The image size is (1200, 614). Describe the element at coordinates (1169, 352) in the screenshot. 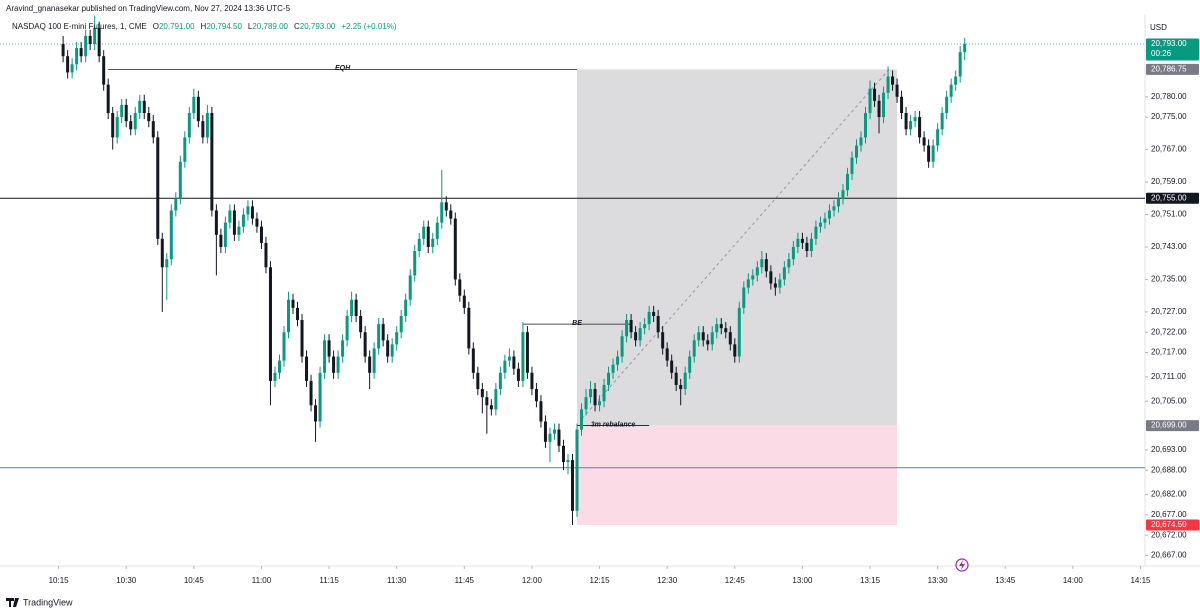

I see `y-tick-label: 20,717.00` at that location.